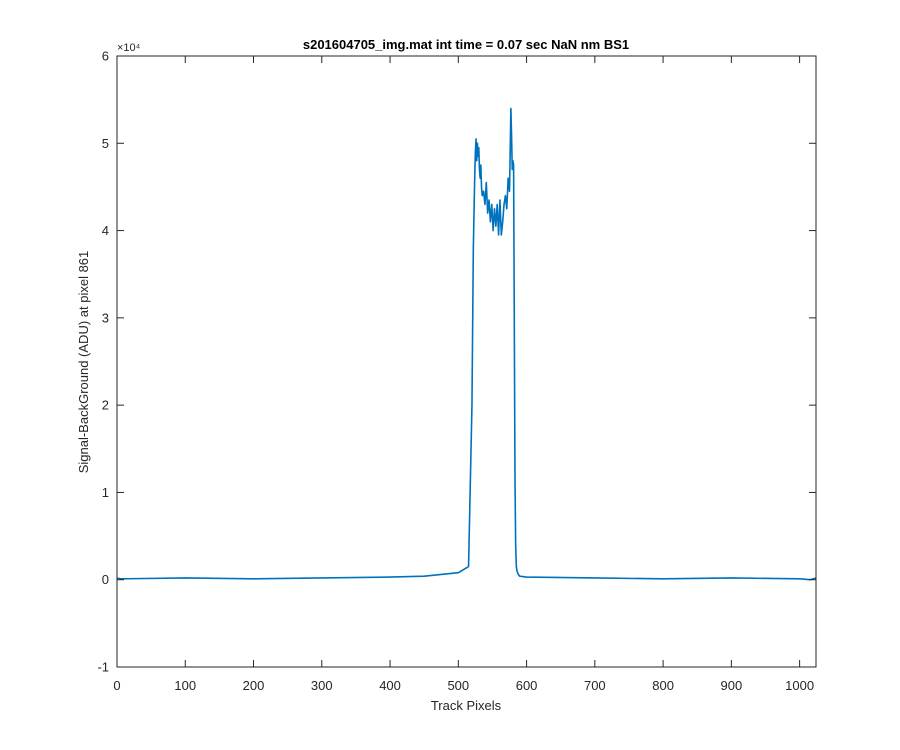 Image resolution: width=900 pixels, height=750 pixels. I want to click on y-tick-label: 5, so click(105, 143).